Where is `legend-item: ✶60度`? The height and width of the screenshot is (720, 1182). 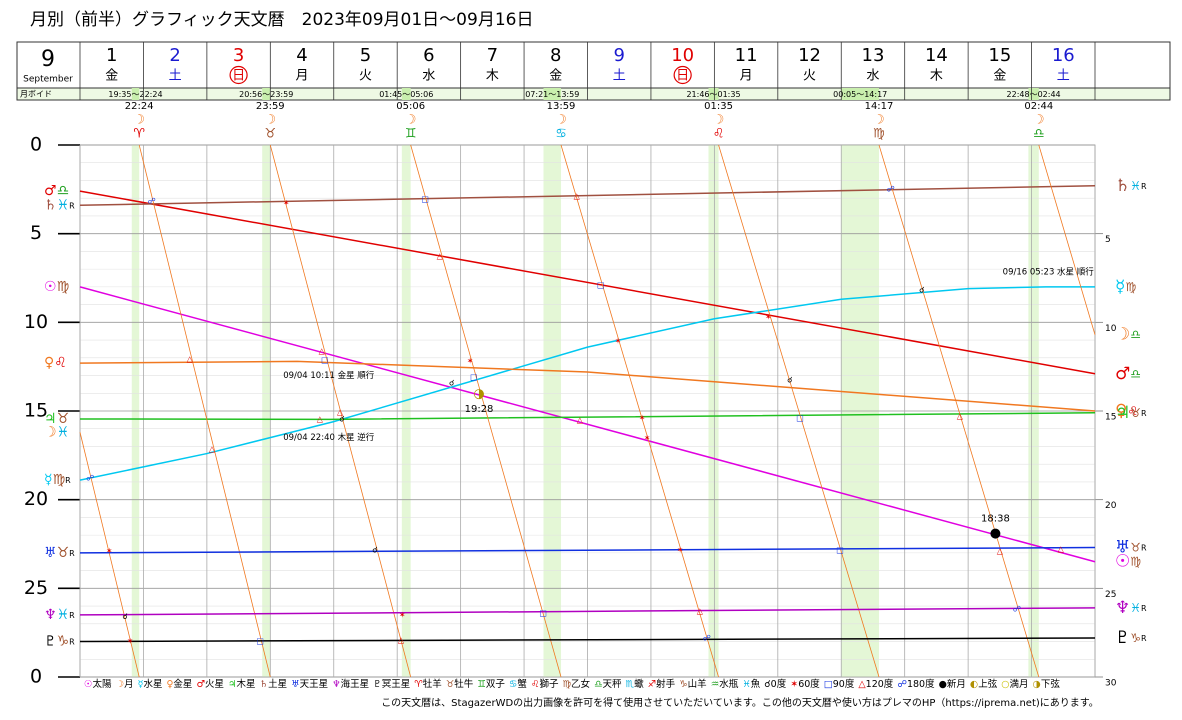
legend-item: ✶60度 is located at coordinates (805, 684).